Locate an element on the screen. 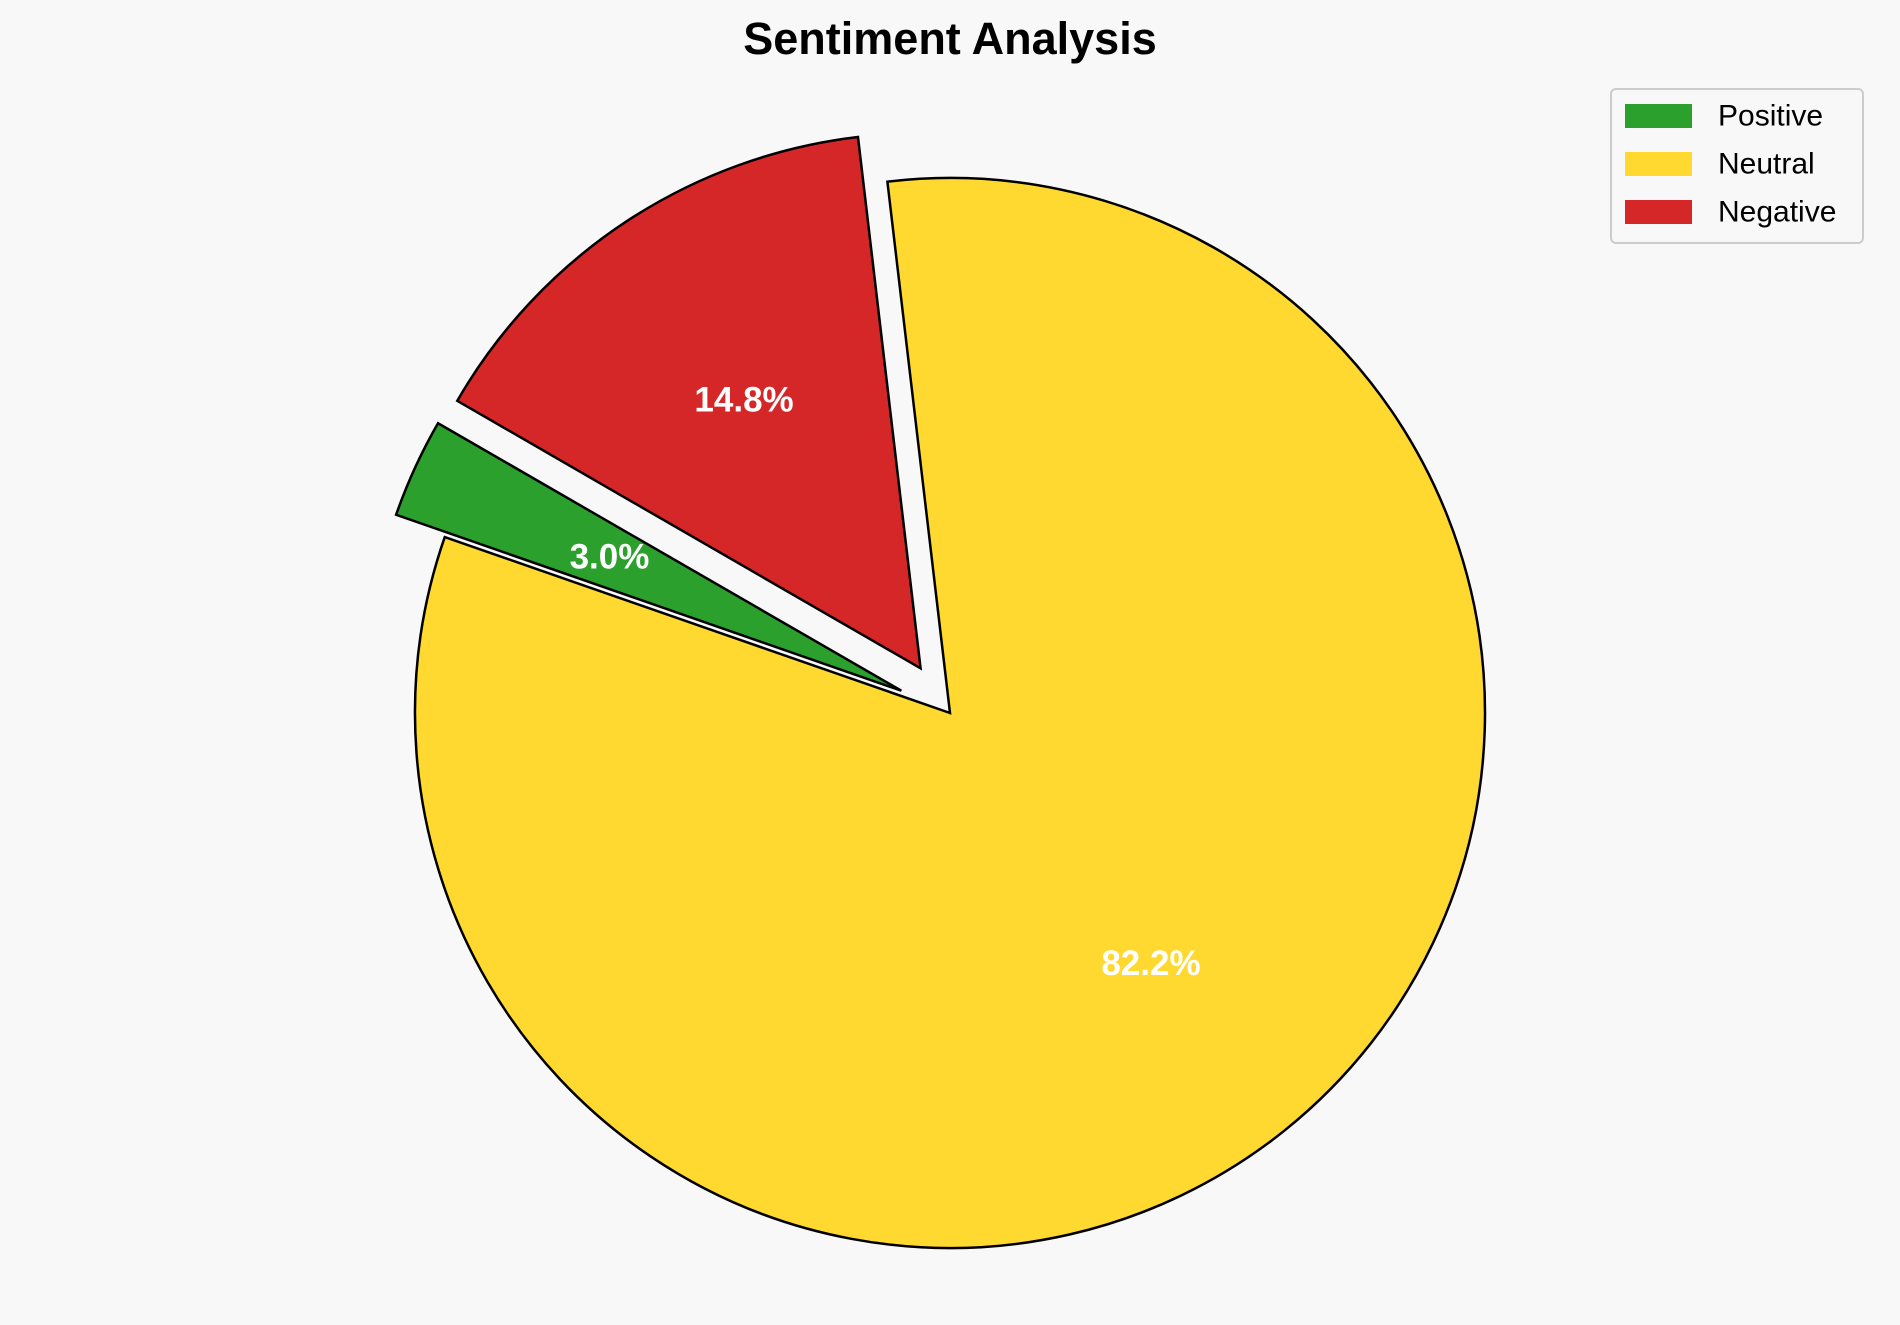  pie-label-negative: 14.8% is located at coordinates (743, 400).